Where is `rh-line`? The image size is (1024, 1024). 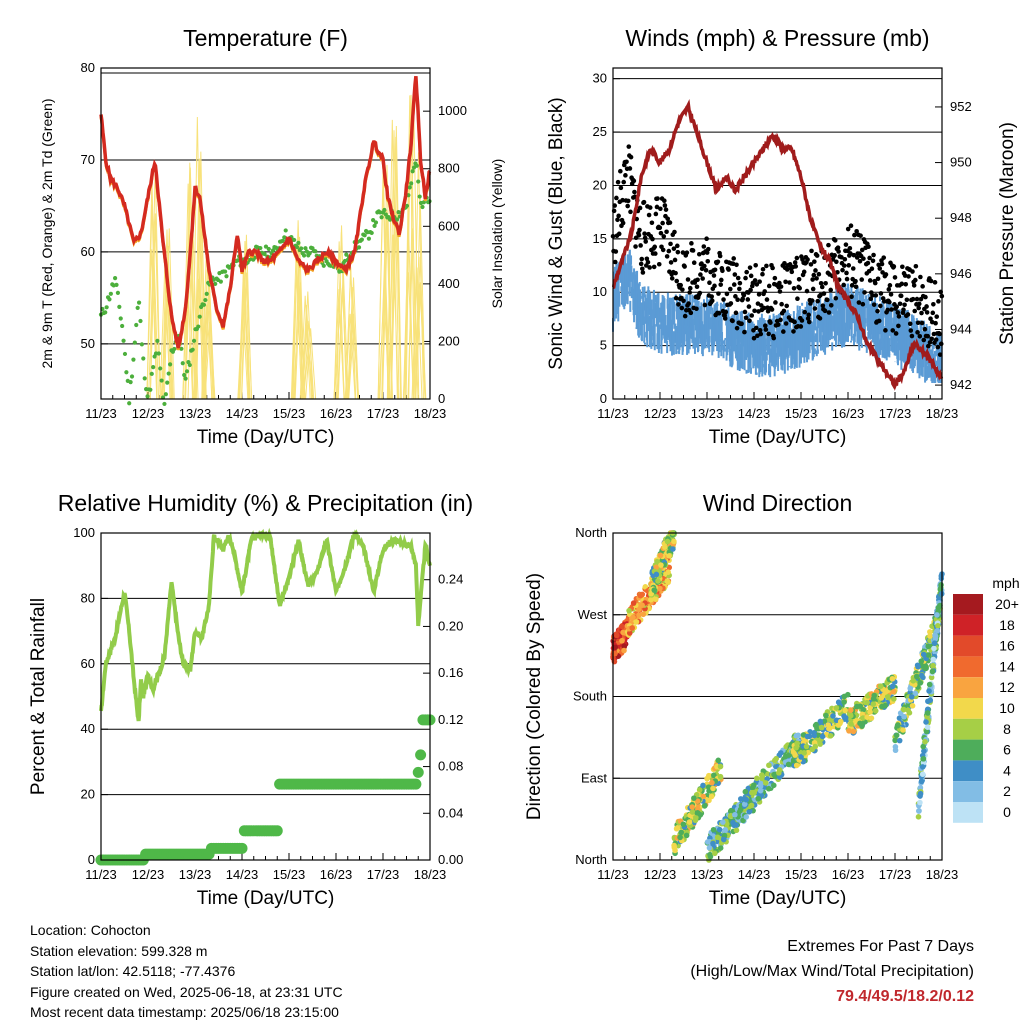
rh-line is located at coordinates (265, 624).